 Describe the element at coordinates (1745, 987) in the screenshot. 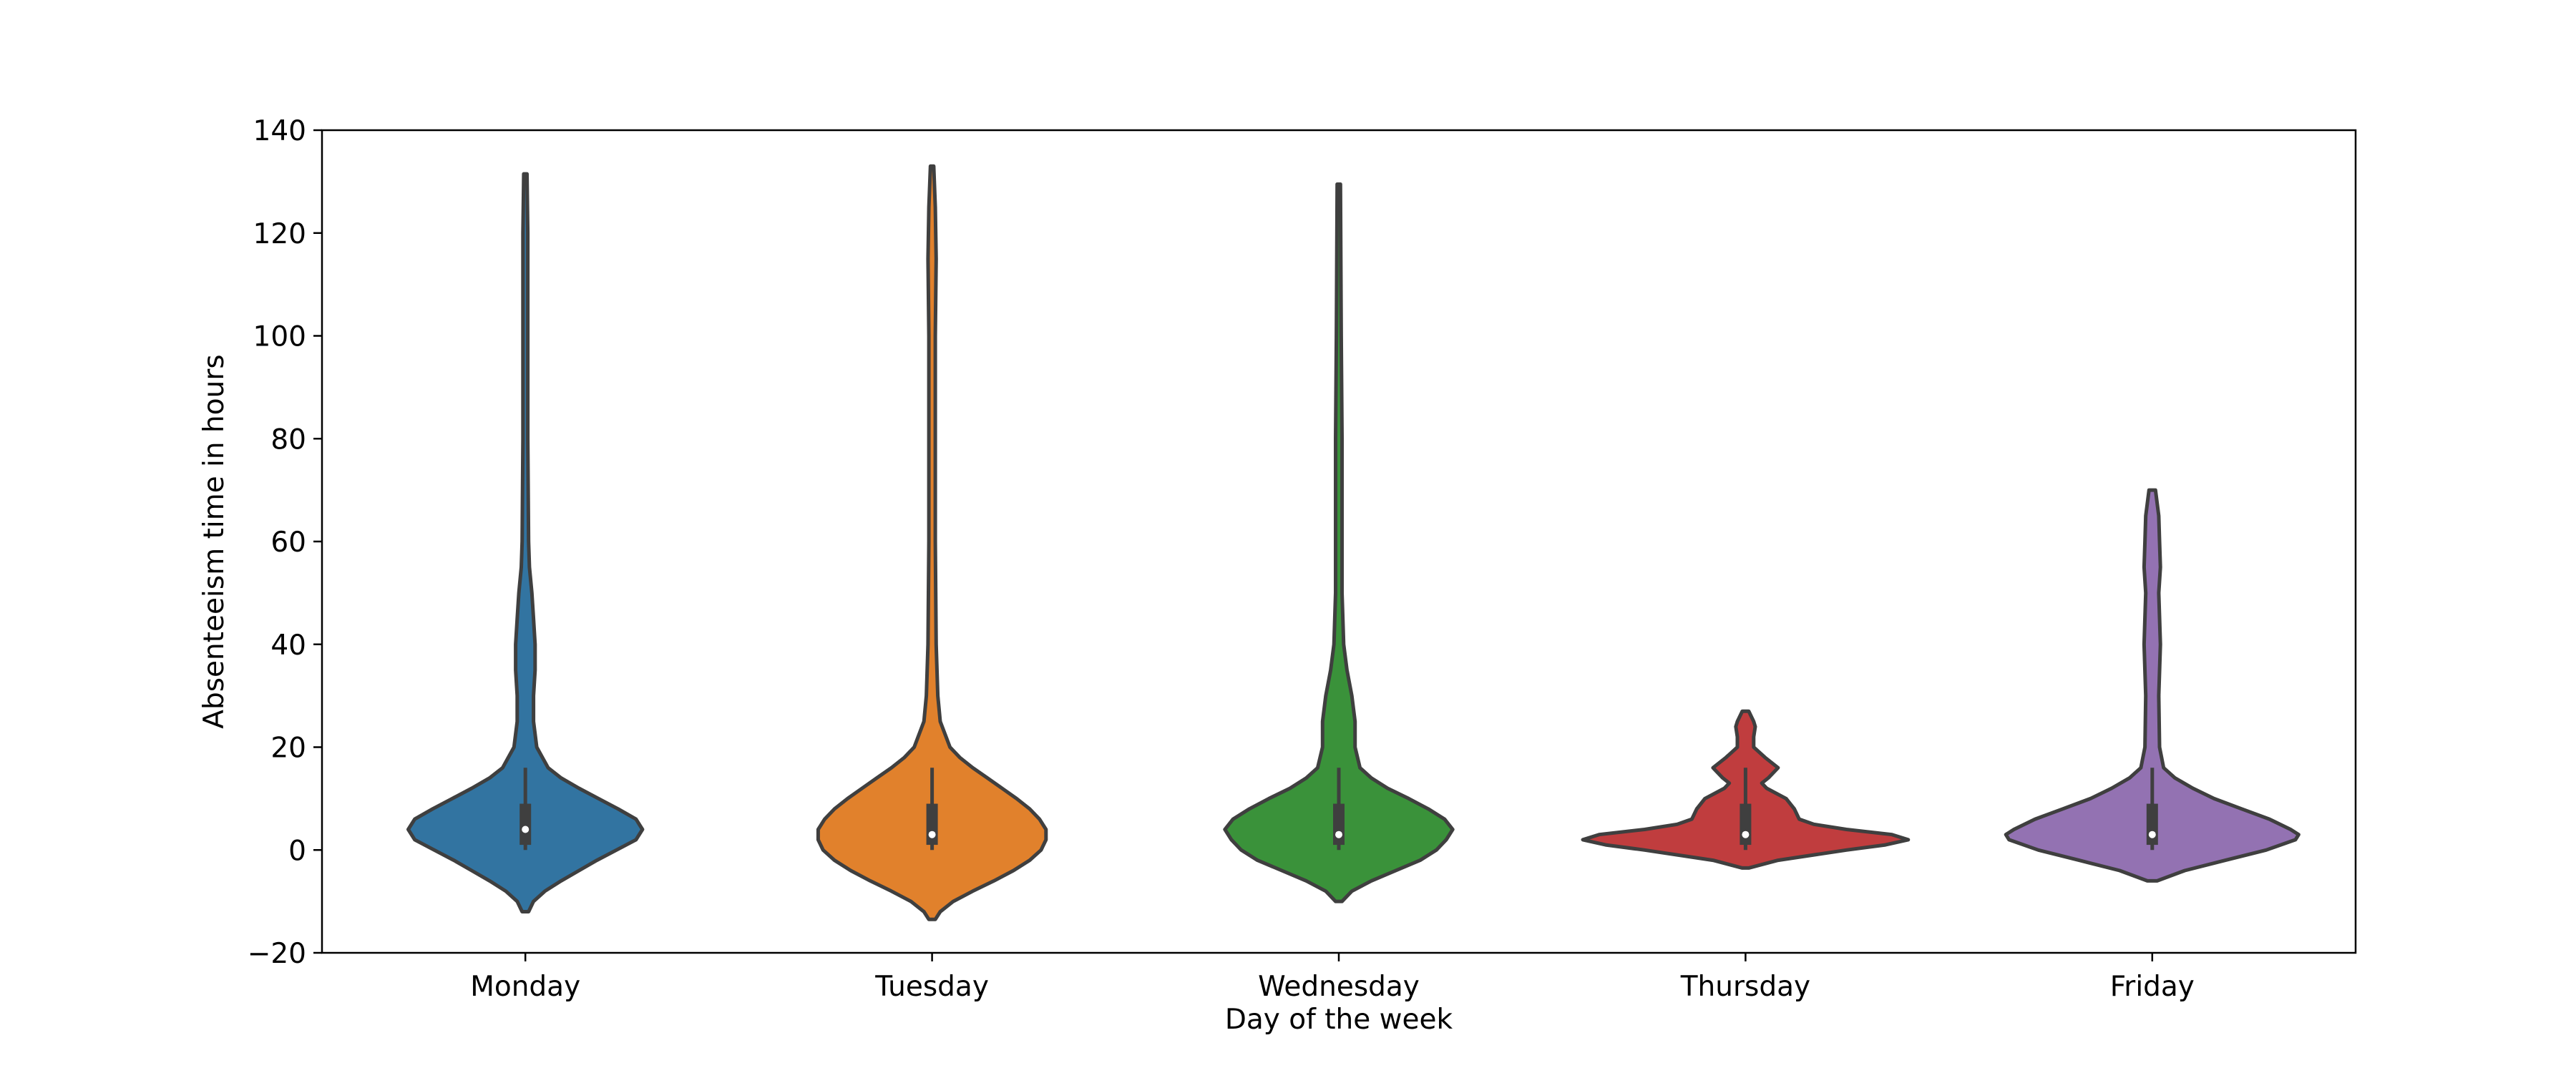

I see `x-tick-label-thursday: Thursday` at that location.